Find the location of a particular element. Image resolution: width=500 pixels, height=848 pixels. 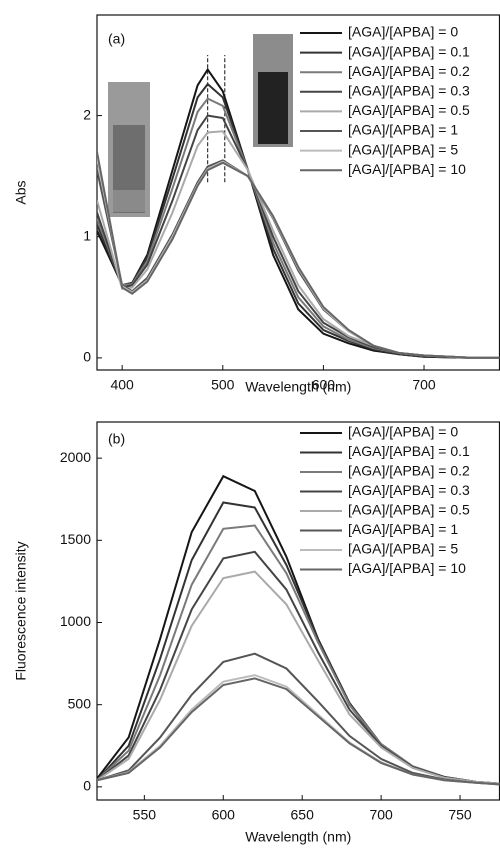

y-axis-label: Fluorescence intensity is located at coordinates (21, 610).